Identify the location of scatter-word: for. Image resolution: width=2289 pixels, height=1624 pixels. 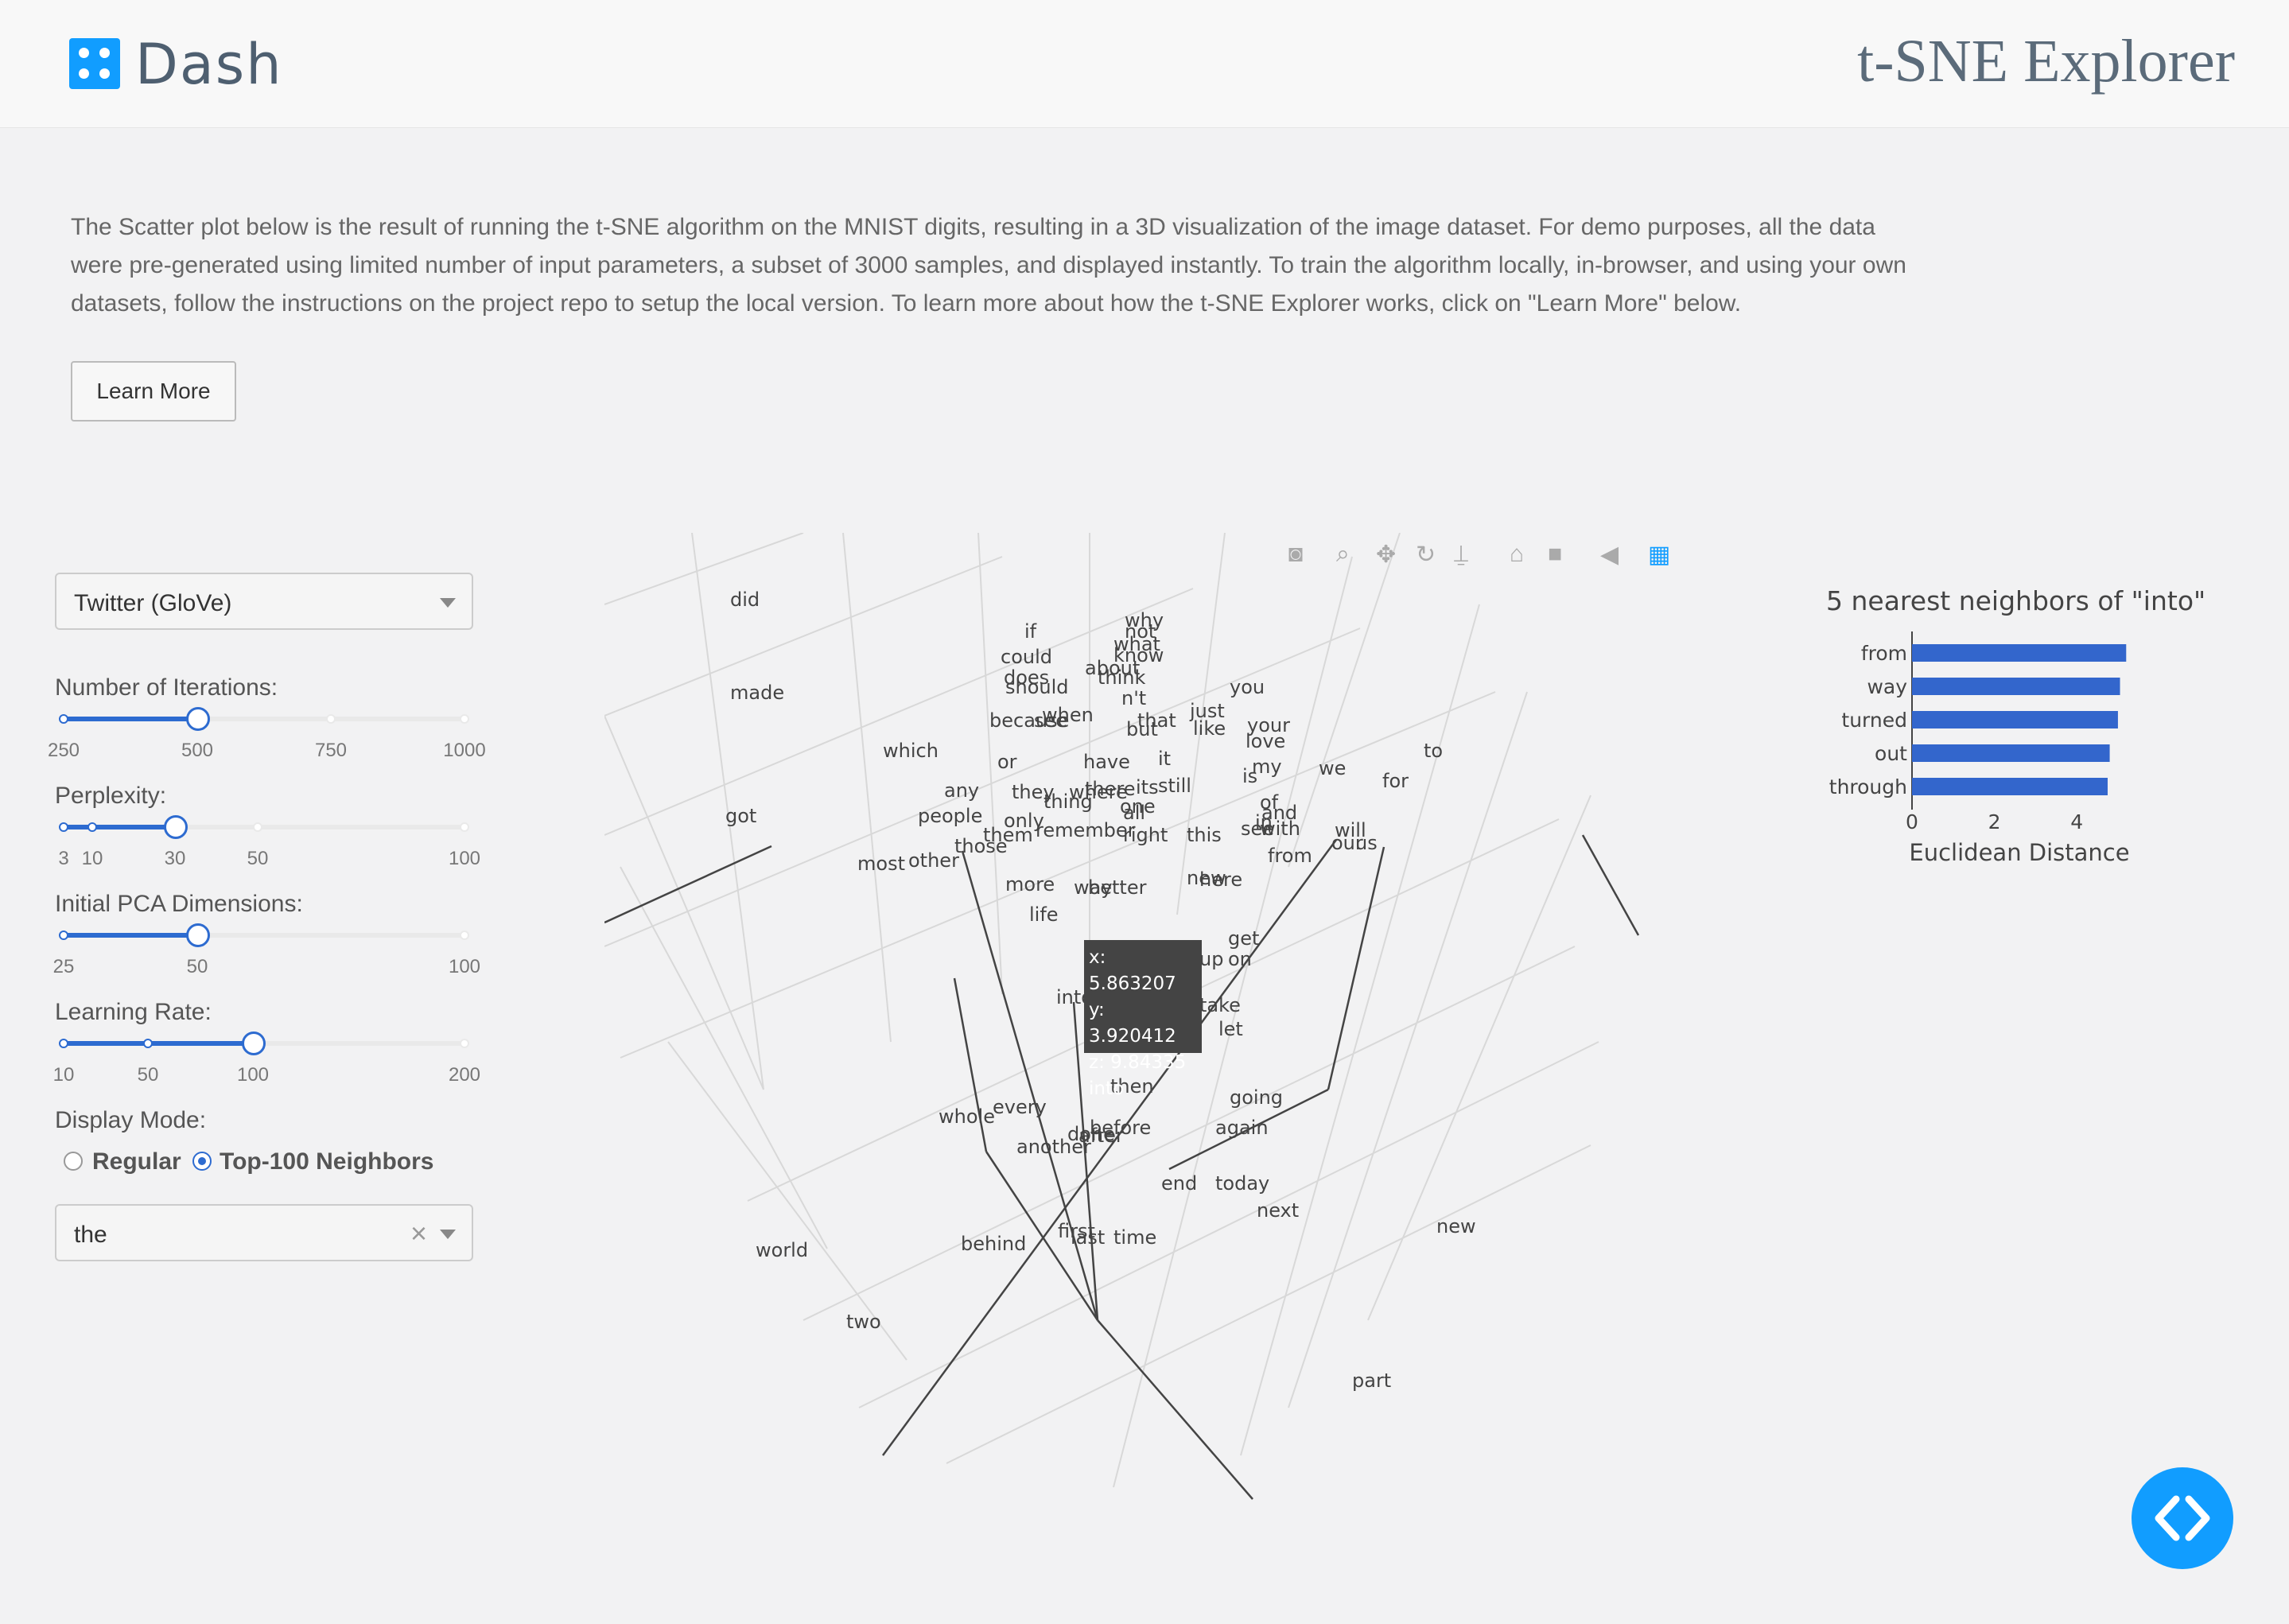
(1396, 781).